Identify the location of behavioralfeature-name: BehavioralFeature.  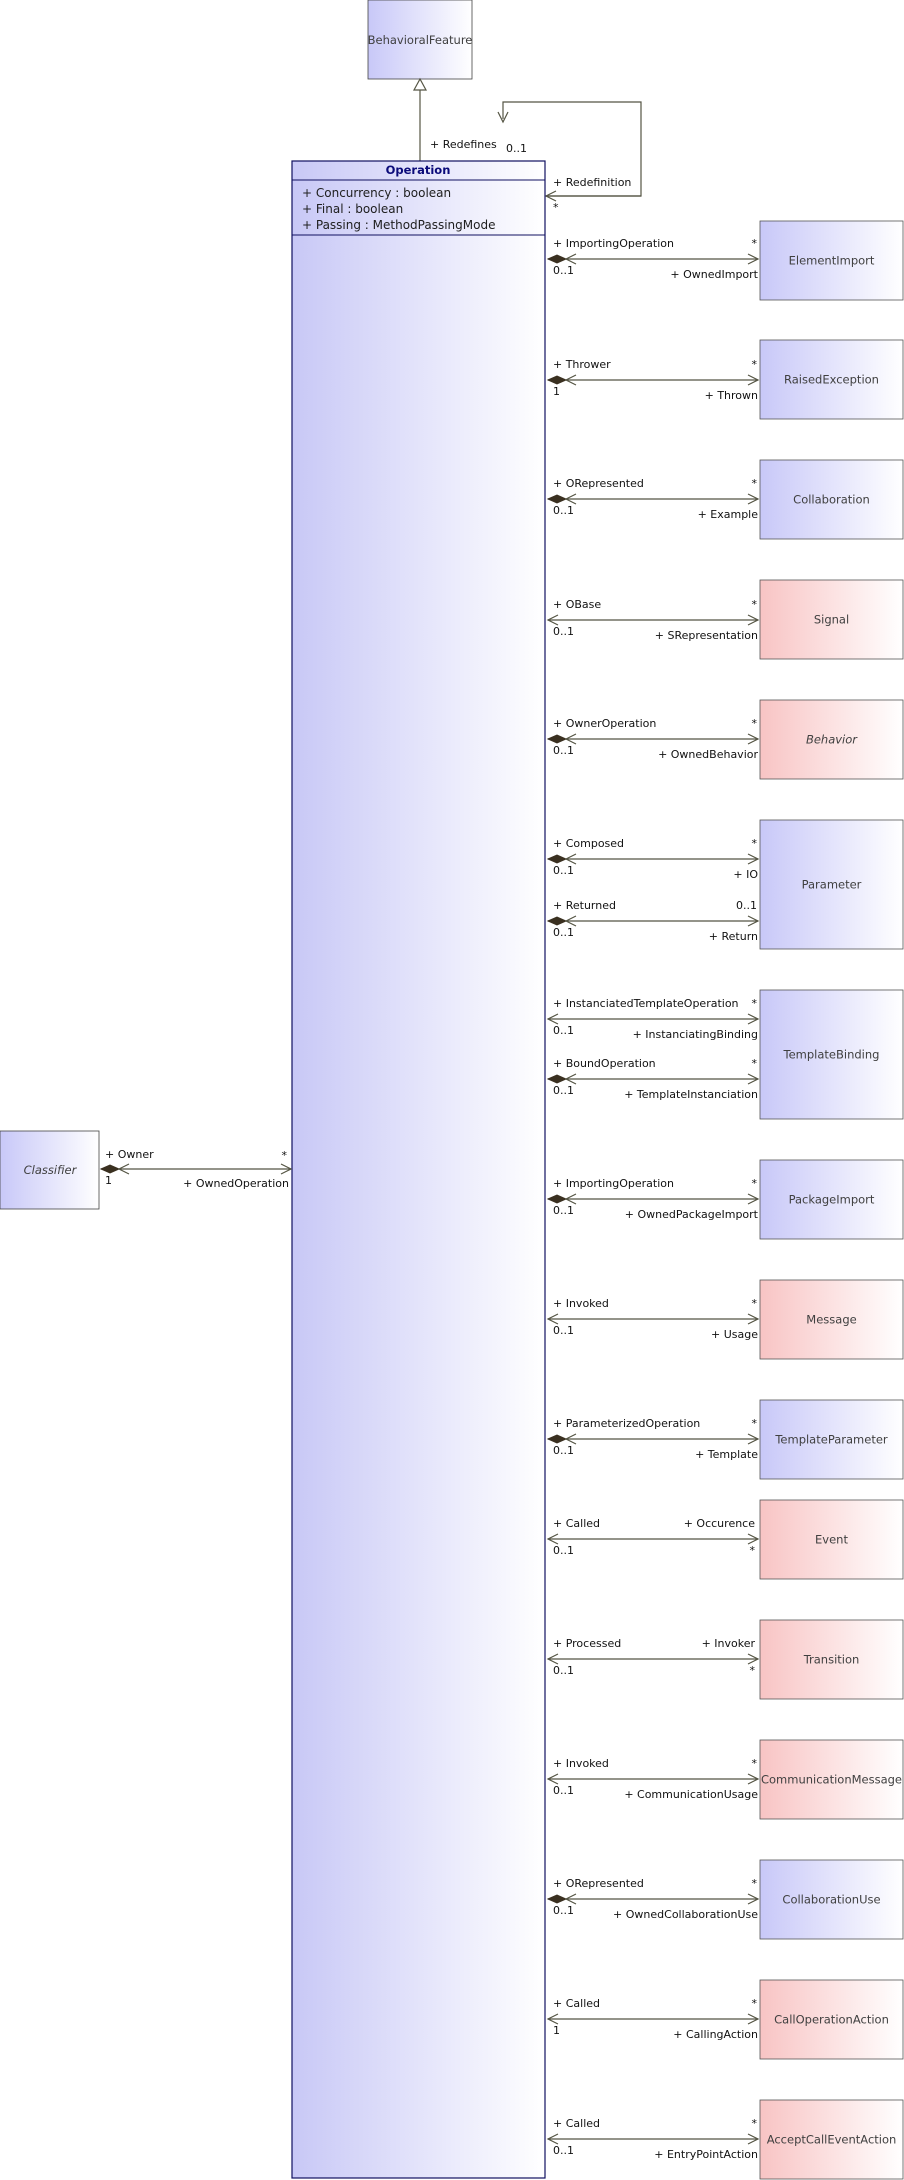
(420, 40).